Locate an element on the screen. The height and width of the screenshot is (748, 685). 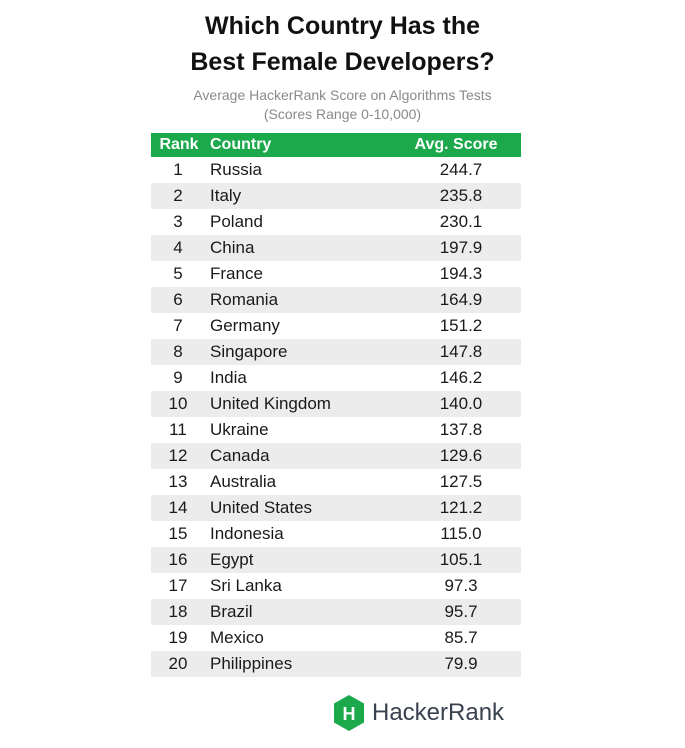
table-row: 11 Ukraine 137.8 is located at coordinates (336, 430).